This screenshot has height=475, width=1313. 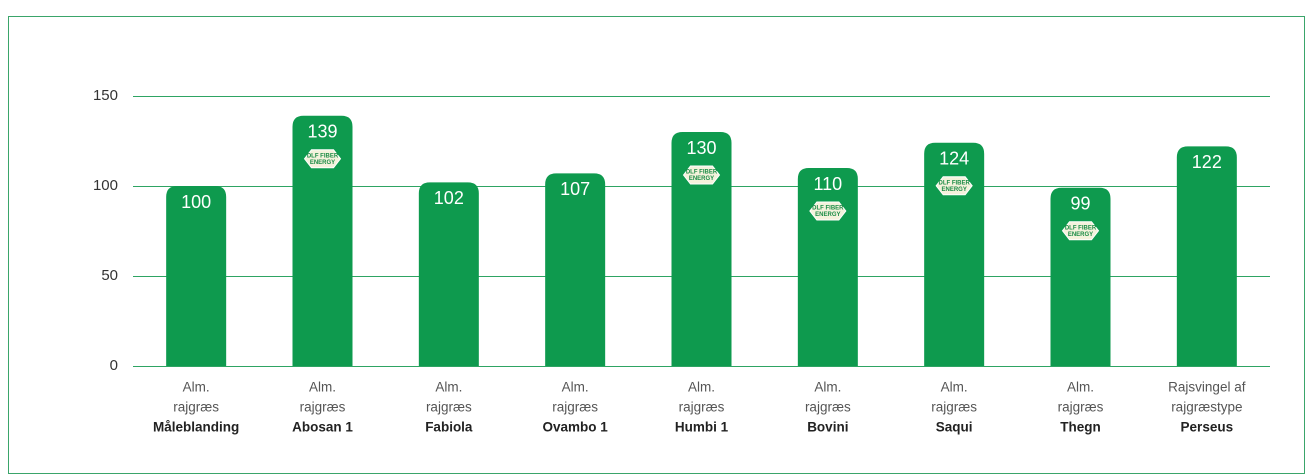 What do you see at coordinates (114, 365) in the screenshot?
I see `y-tick-label: 0` at bounding box center [114, 365].